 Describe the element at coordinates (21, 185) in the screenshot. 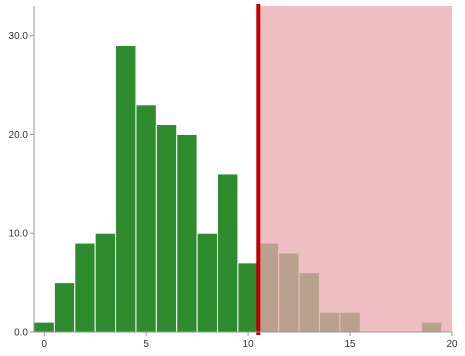

I see `y-ticks: 0.0 10.0 20.0 30.0` at that location.